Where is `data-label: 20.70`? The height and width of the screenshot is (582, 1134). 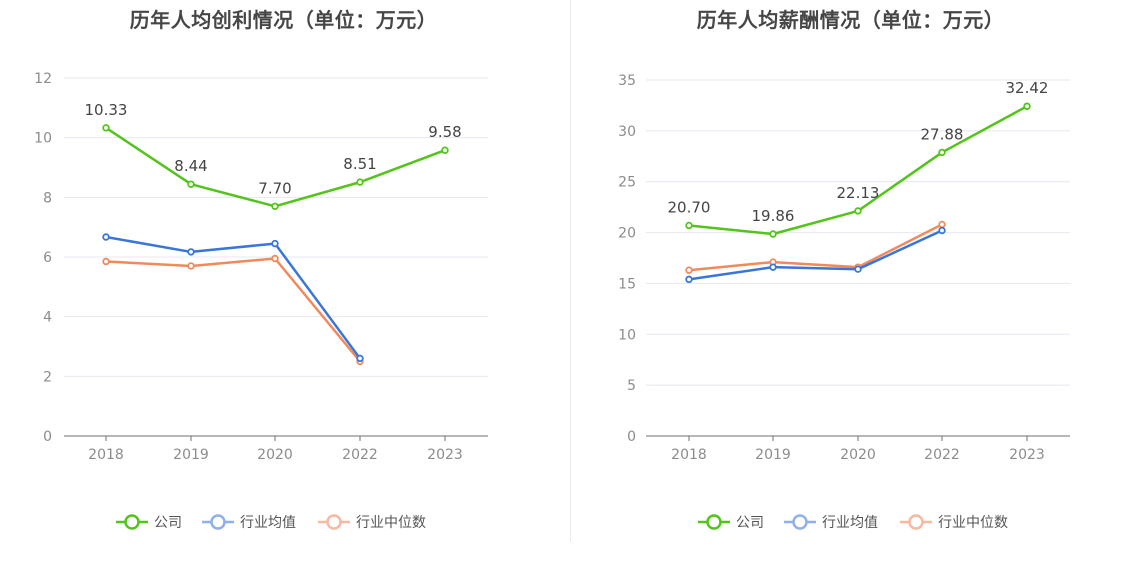
data-label: 20.70 is located at coordinates (689, 207).